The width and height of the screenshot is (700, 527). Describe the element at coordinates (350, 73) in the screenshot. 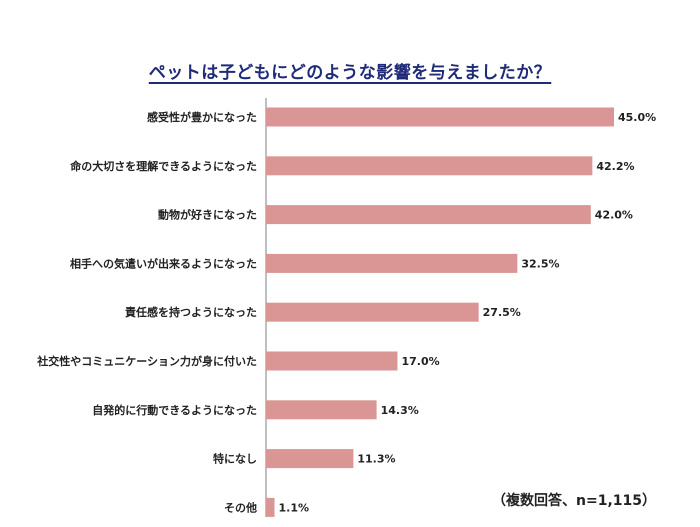

I see `chart-title-text: ペットは子どもにどのような影響を与えましたか？` at that location.